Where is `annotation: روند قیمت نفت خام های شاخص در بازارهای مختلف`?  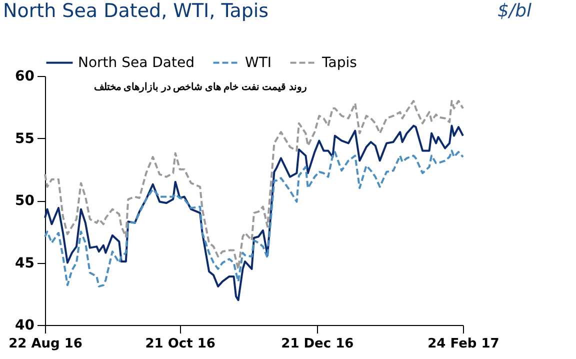
annotation: روند قیمت نفت خام های شاخص در بازارهای مختلف is located at coordinates (200, 87).